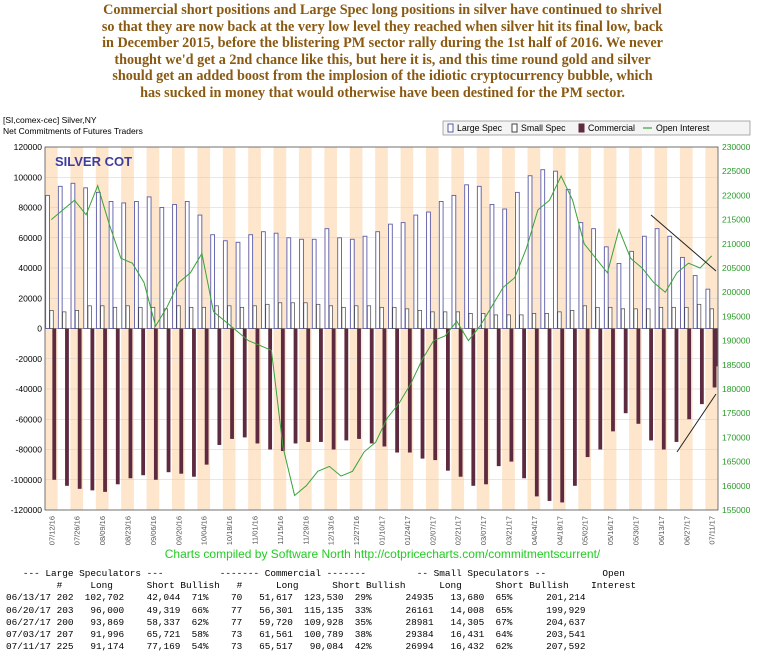 This screenshot has width=765, height=657. Describe the element at coordinates (683, 128) in the screenshot. I see `legend-label: Open Interest` at that location.